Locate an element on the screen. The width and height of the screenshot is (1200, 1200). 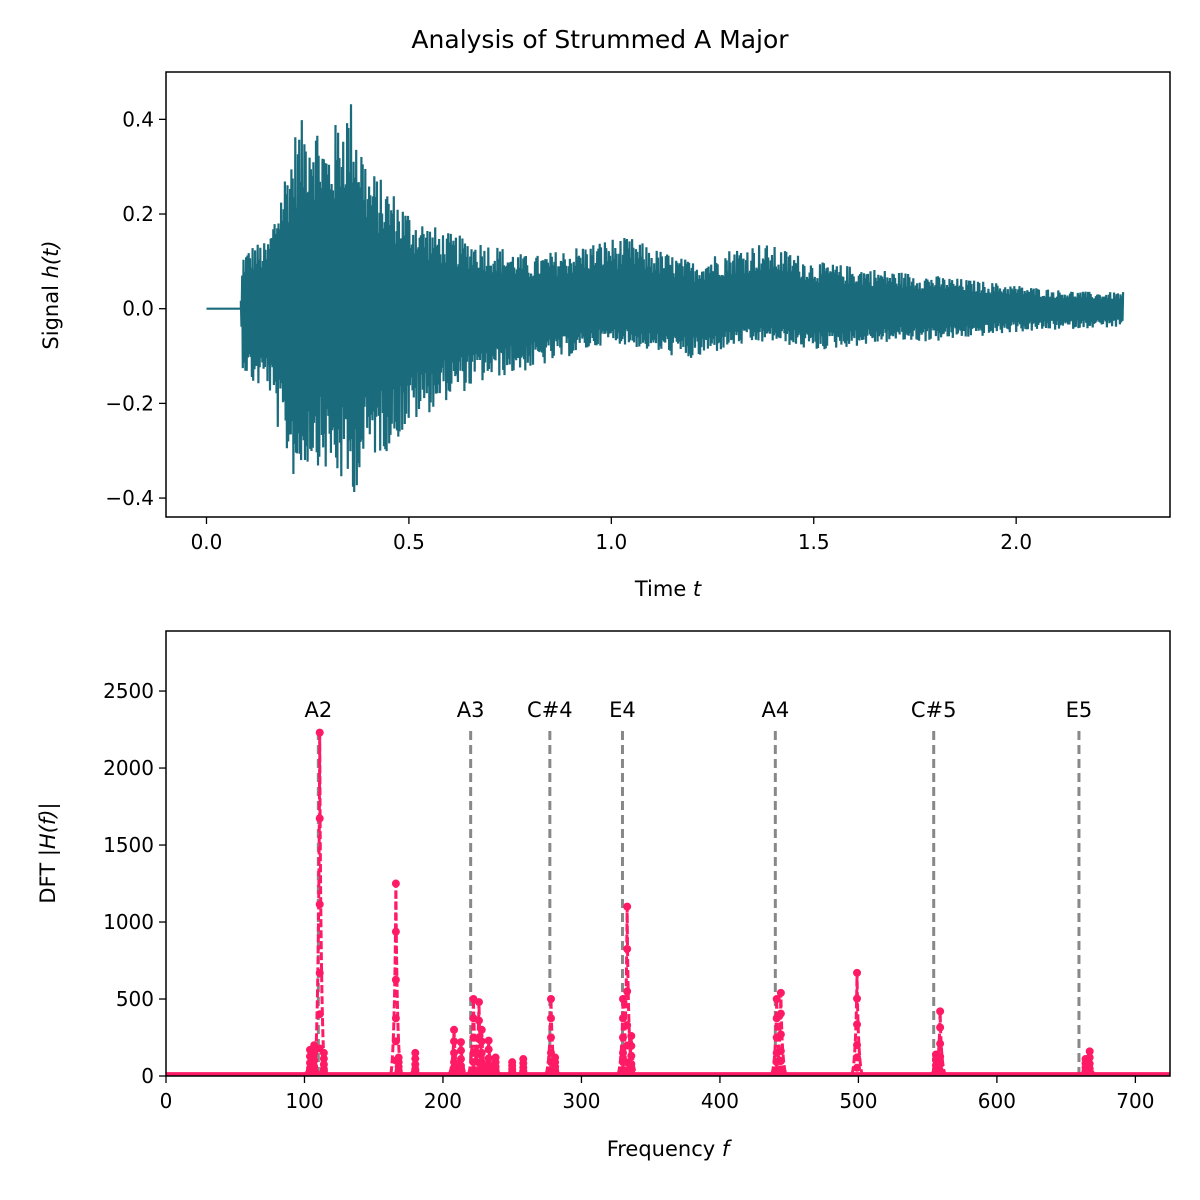
note-label: E5 is located at coordinates (1079, 710).